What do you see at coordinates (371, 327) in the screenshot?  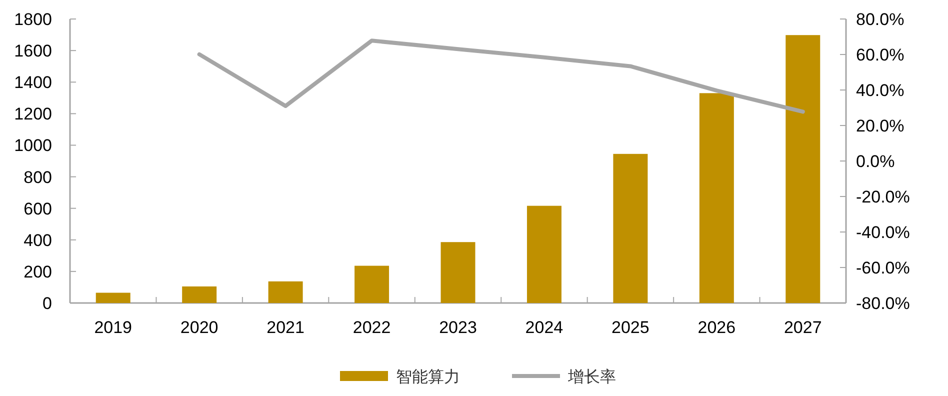 I see `x-tick-label: 2022` at bounding box center [371, 327].